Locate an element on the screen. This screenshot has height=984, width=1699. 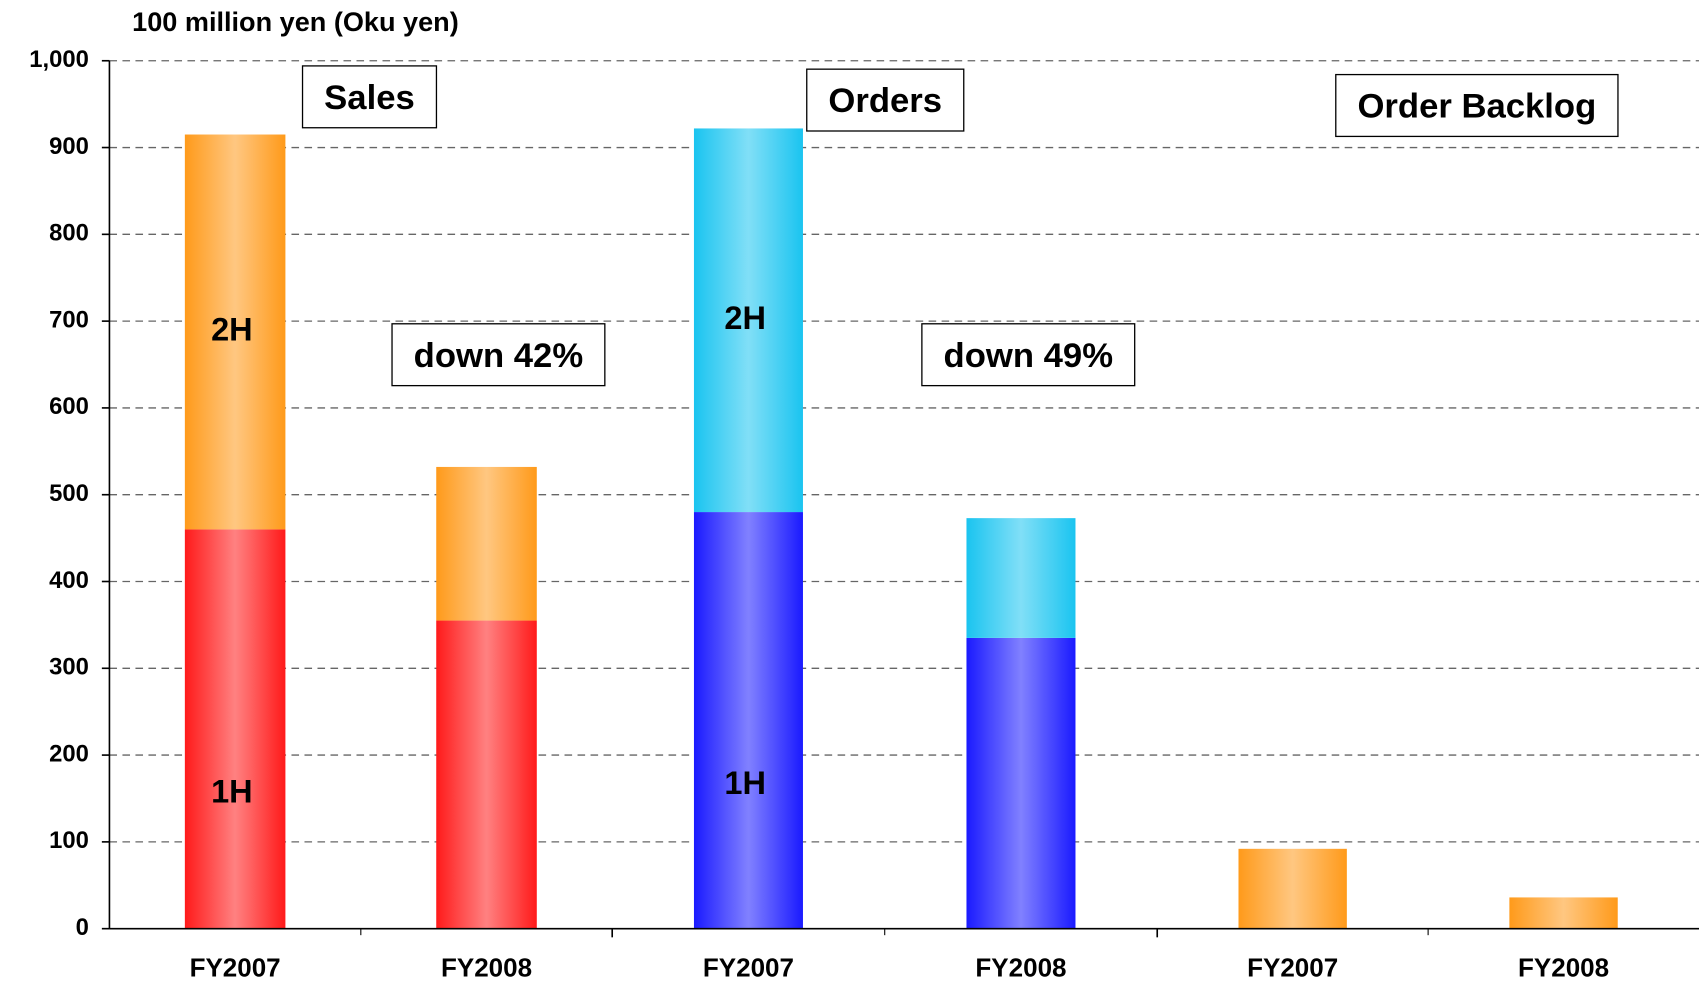
y-tick-label: 0 is located at coordinates (82, 927).